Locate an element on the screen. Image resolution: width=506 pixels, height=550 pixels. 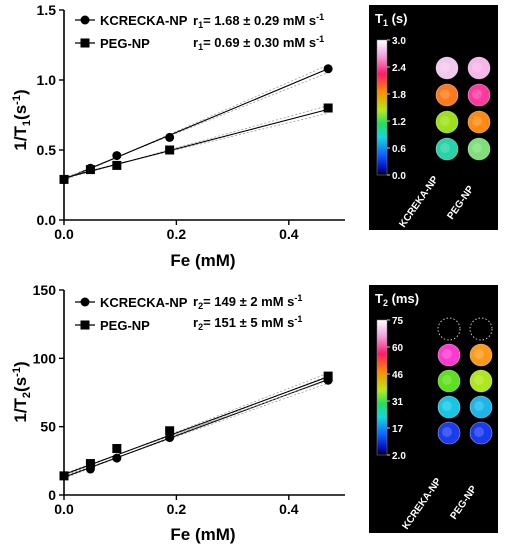
legend-label: PEG-NP is located at coordinates (125, 325).